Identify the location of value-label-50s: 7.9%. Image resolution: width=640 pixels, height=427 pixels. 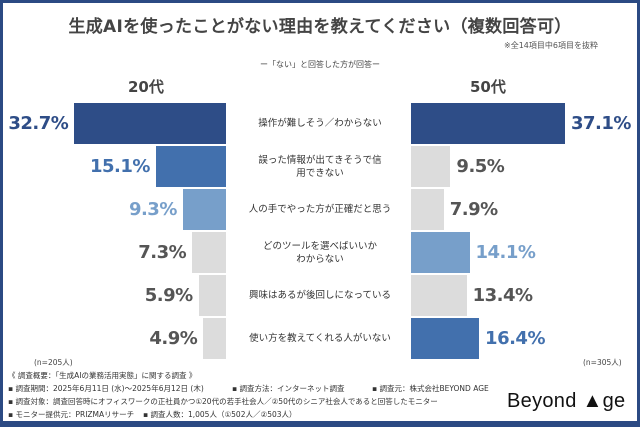
(473, 209).